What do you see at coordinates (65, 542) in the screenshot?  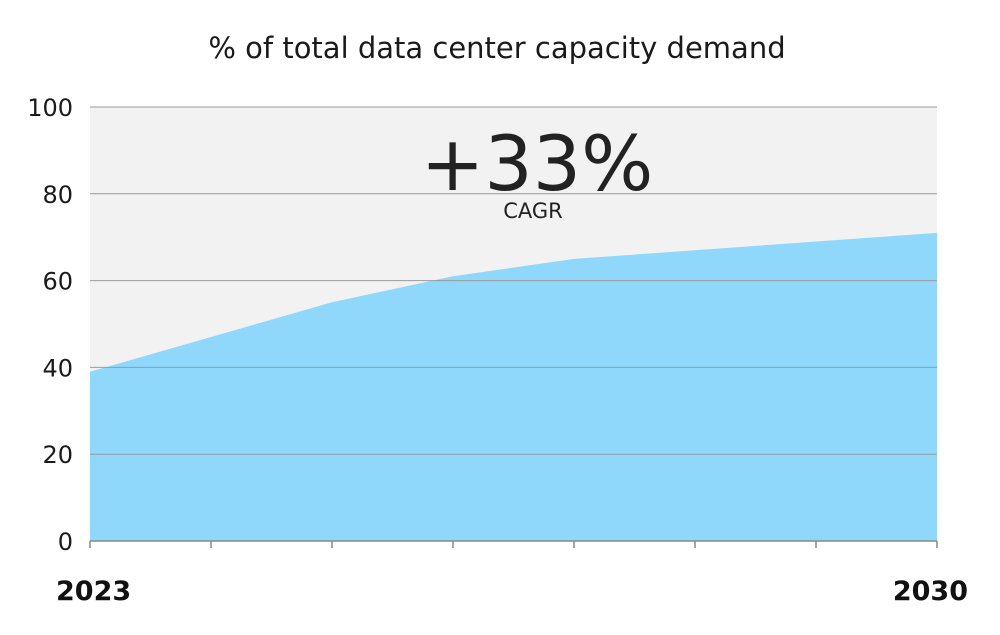 I see `y-tick-label: 0` at bounding box center [65, 542].